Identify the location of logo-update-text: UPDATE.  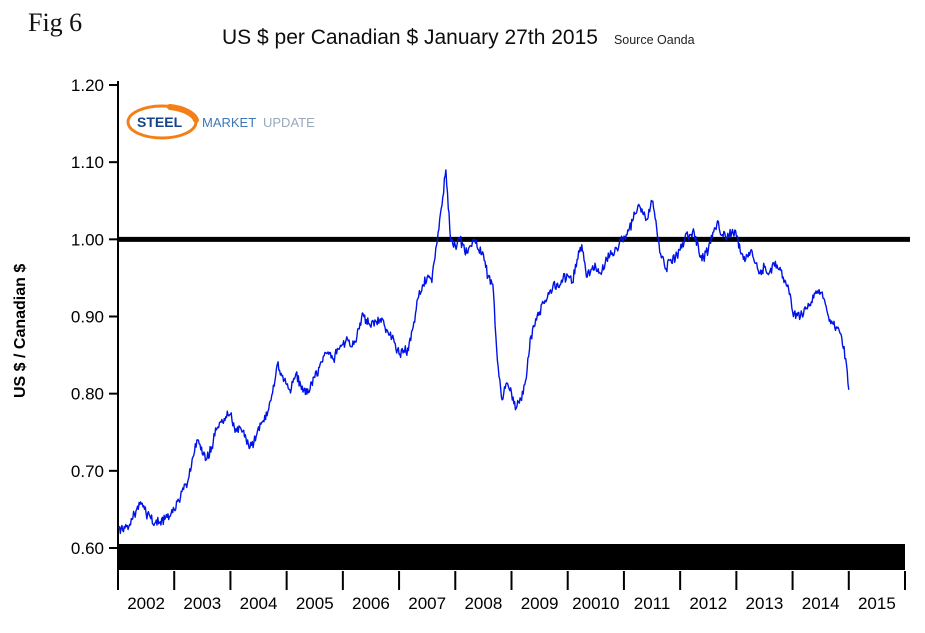
(289, 122).